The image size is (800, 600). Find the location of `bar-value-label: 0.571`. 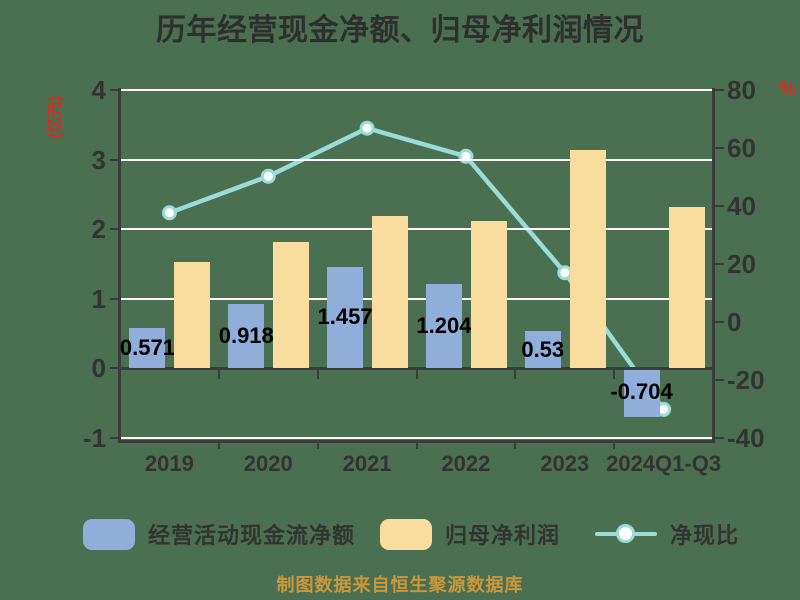

bar-value-label: 0.571 is located at coordinates (147, 348).